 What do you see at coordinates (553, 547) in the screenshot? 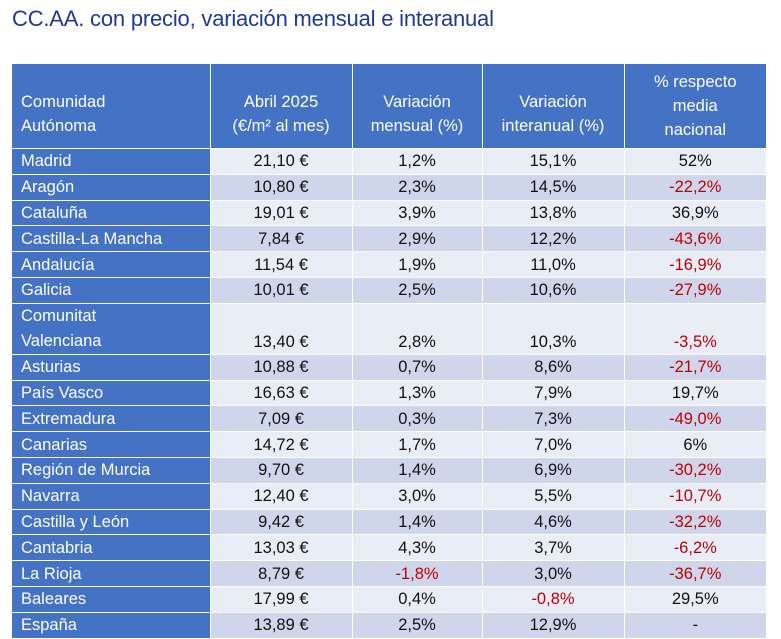
I see `cell-variacion-interanual: 3,7%` at bounding box center [553, 547].